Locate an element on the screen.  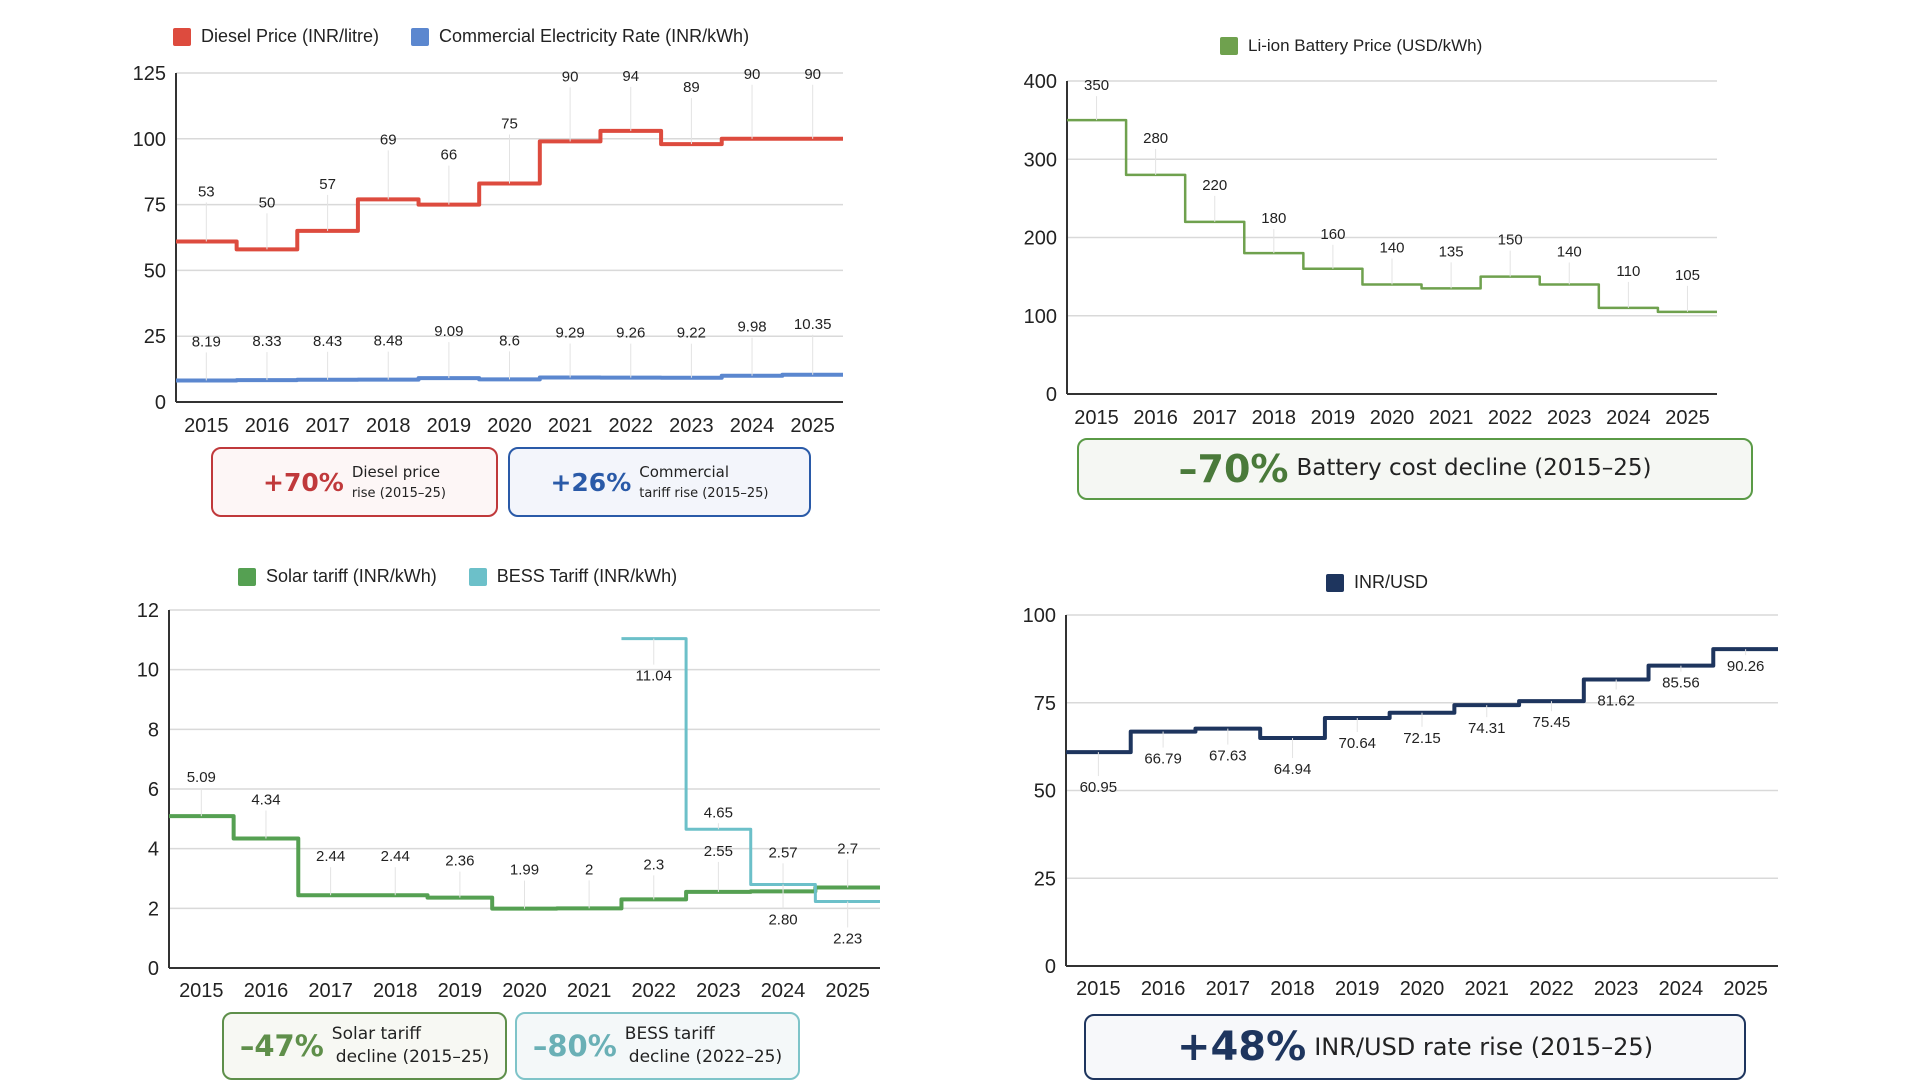
data-label: 70.64 is located at coordinates (1357, 743).